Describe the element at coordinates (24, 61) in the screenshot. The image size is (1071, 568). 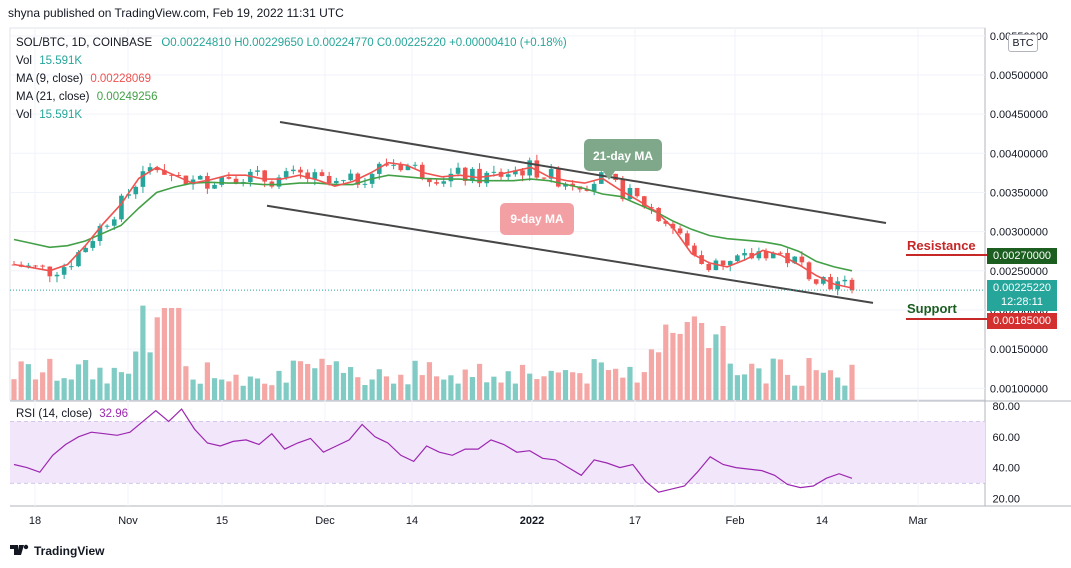
I see `vol-label: Vol` at that location.